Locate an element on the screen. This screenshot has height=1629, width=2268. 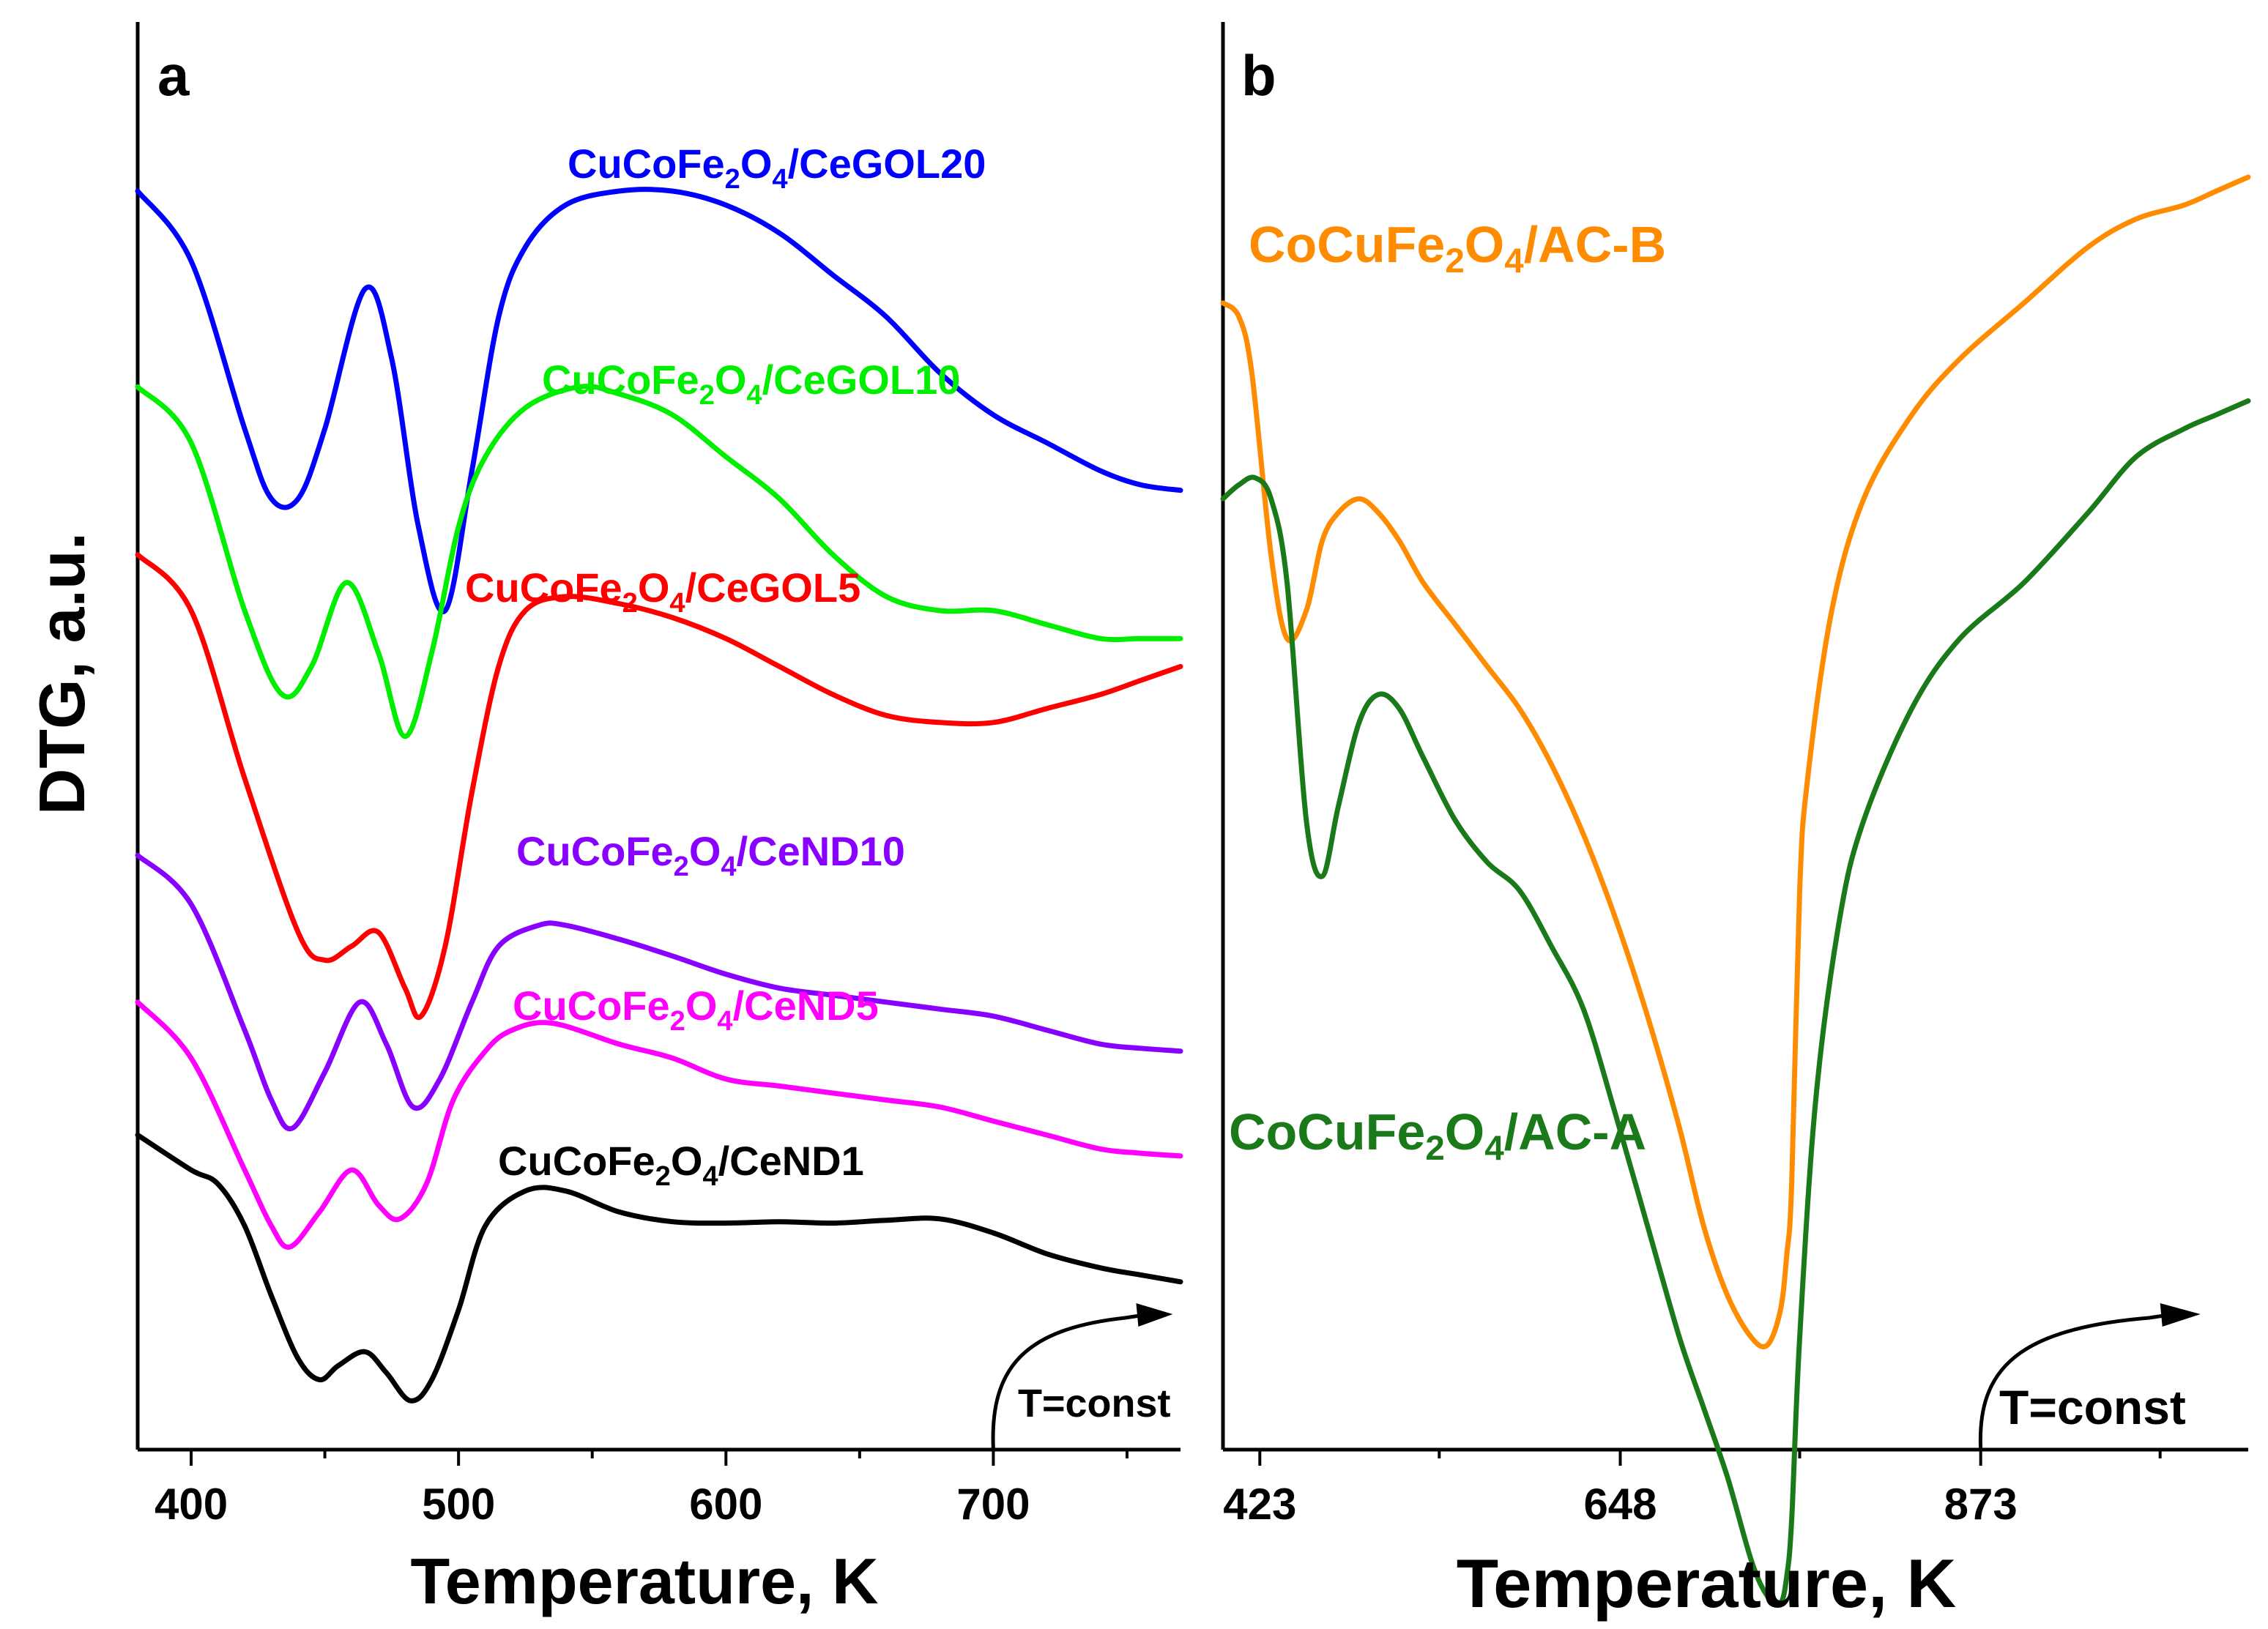
series-label: CoCuFe2O4/AC-B is located at coordinates (1457, 248).